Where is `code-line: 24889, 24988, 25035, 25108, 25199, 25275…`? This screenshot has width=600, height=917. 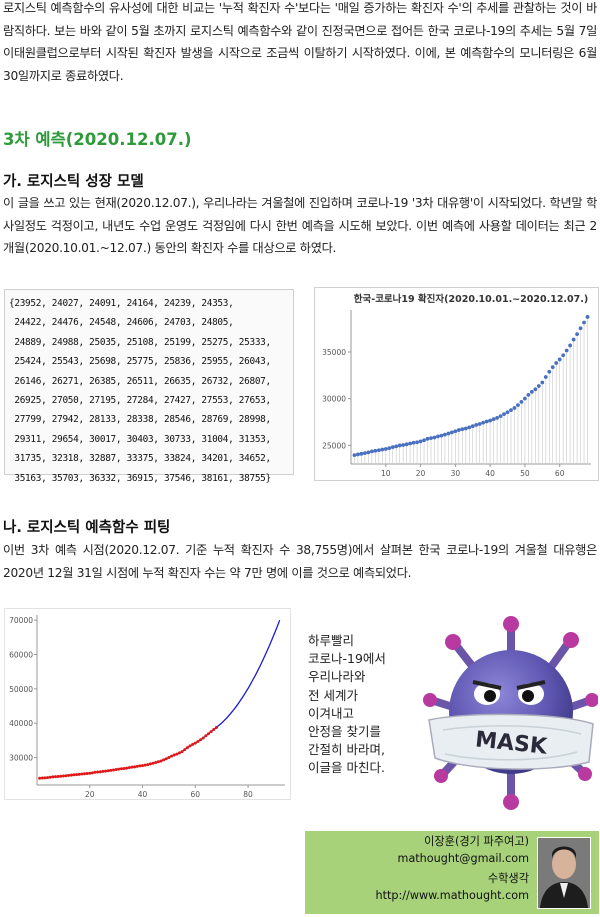 code-line: 24889, 24988, 25035, 25108, 25199, 25275… is located at coordinates (140, 342).